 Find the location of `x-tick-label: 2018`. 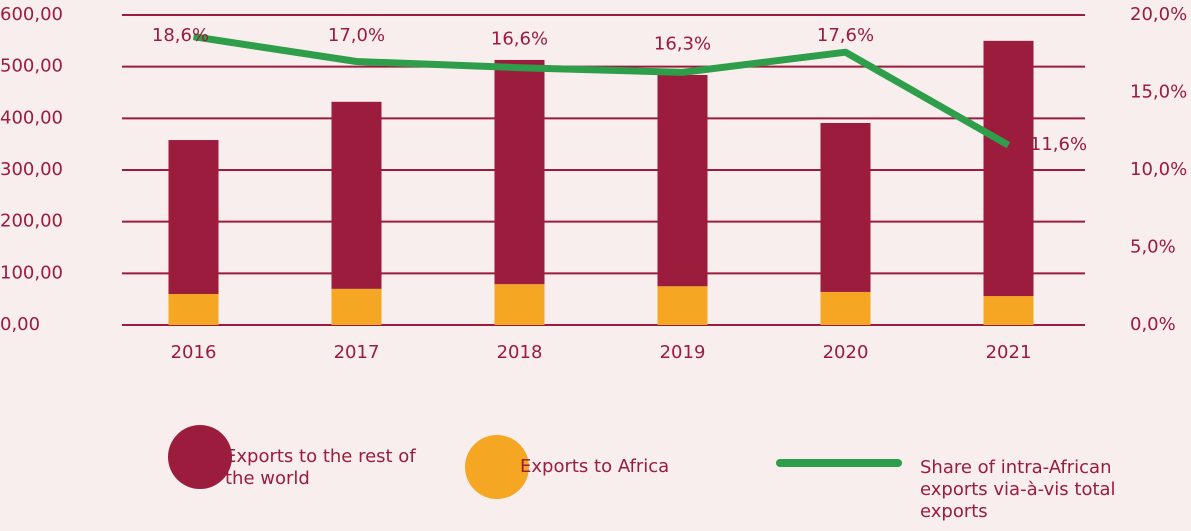

x-tick-label: 2018 is located at coordinates (520, 352).